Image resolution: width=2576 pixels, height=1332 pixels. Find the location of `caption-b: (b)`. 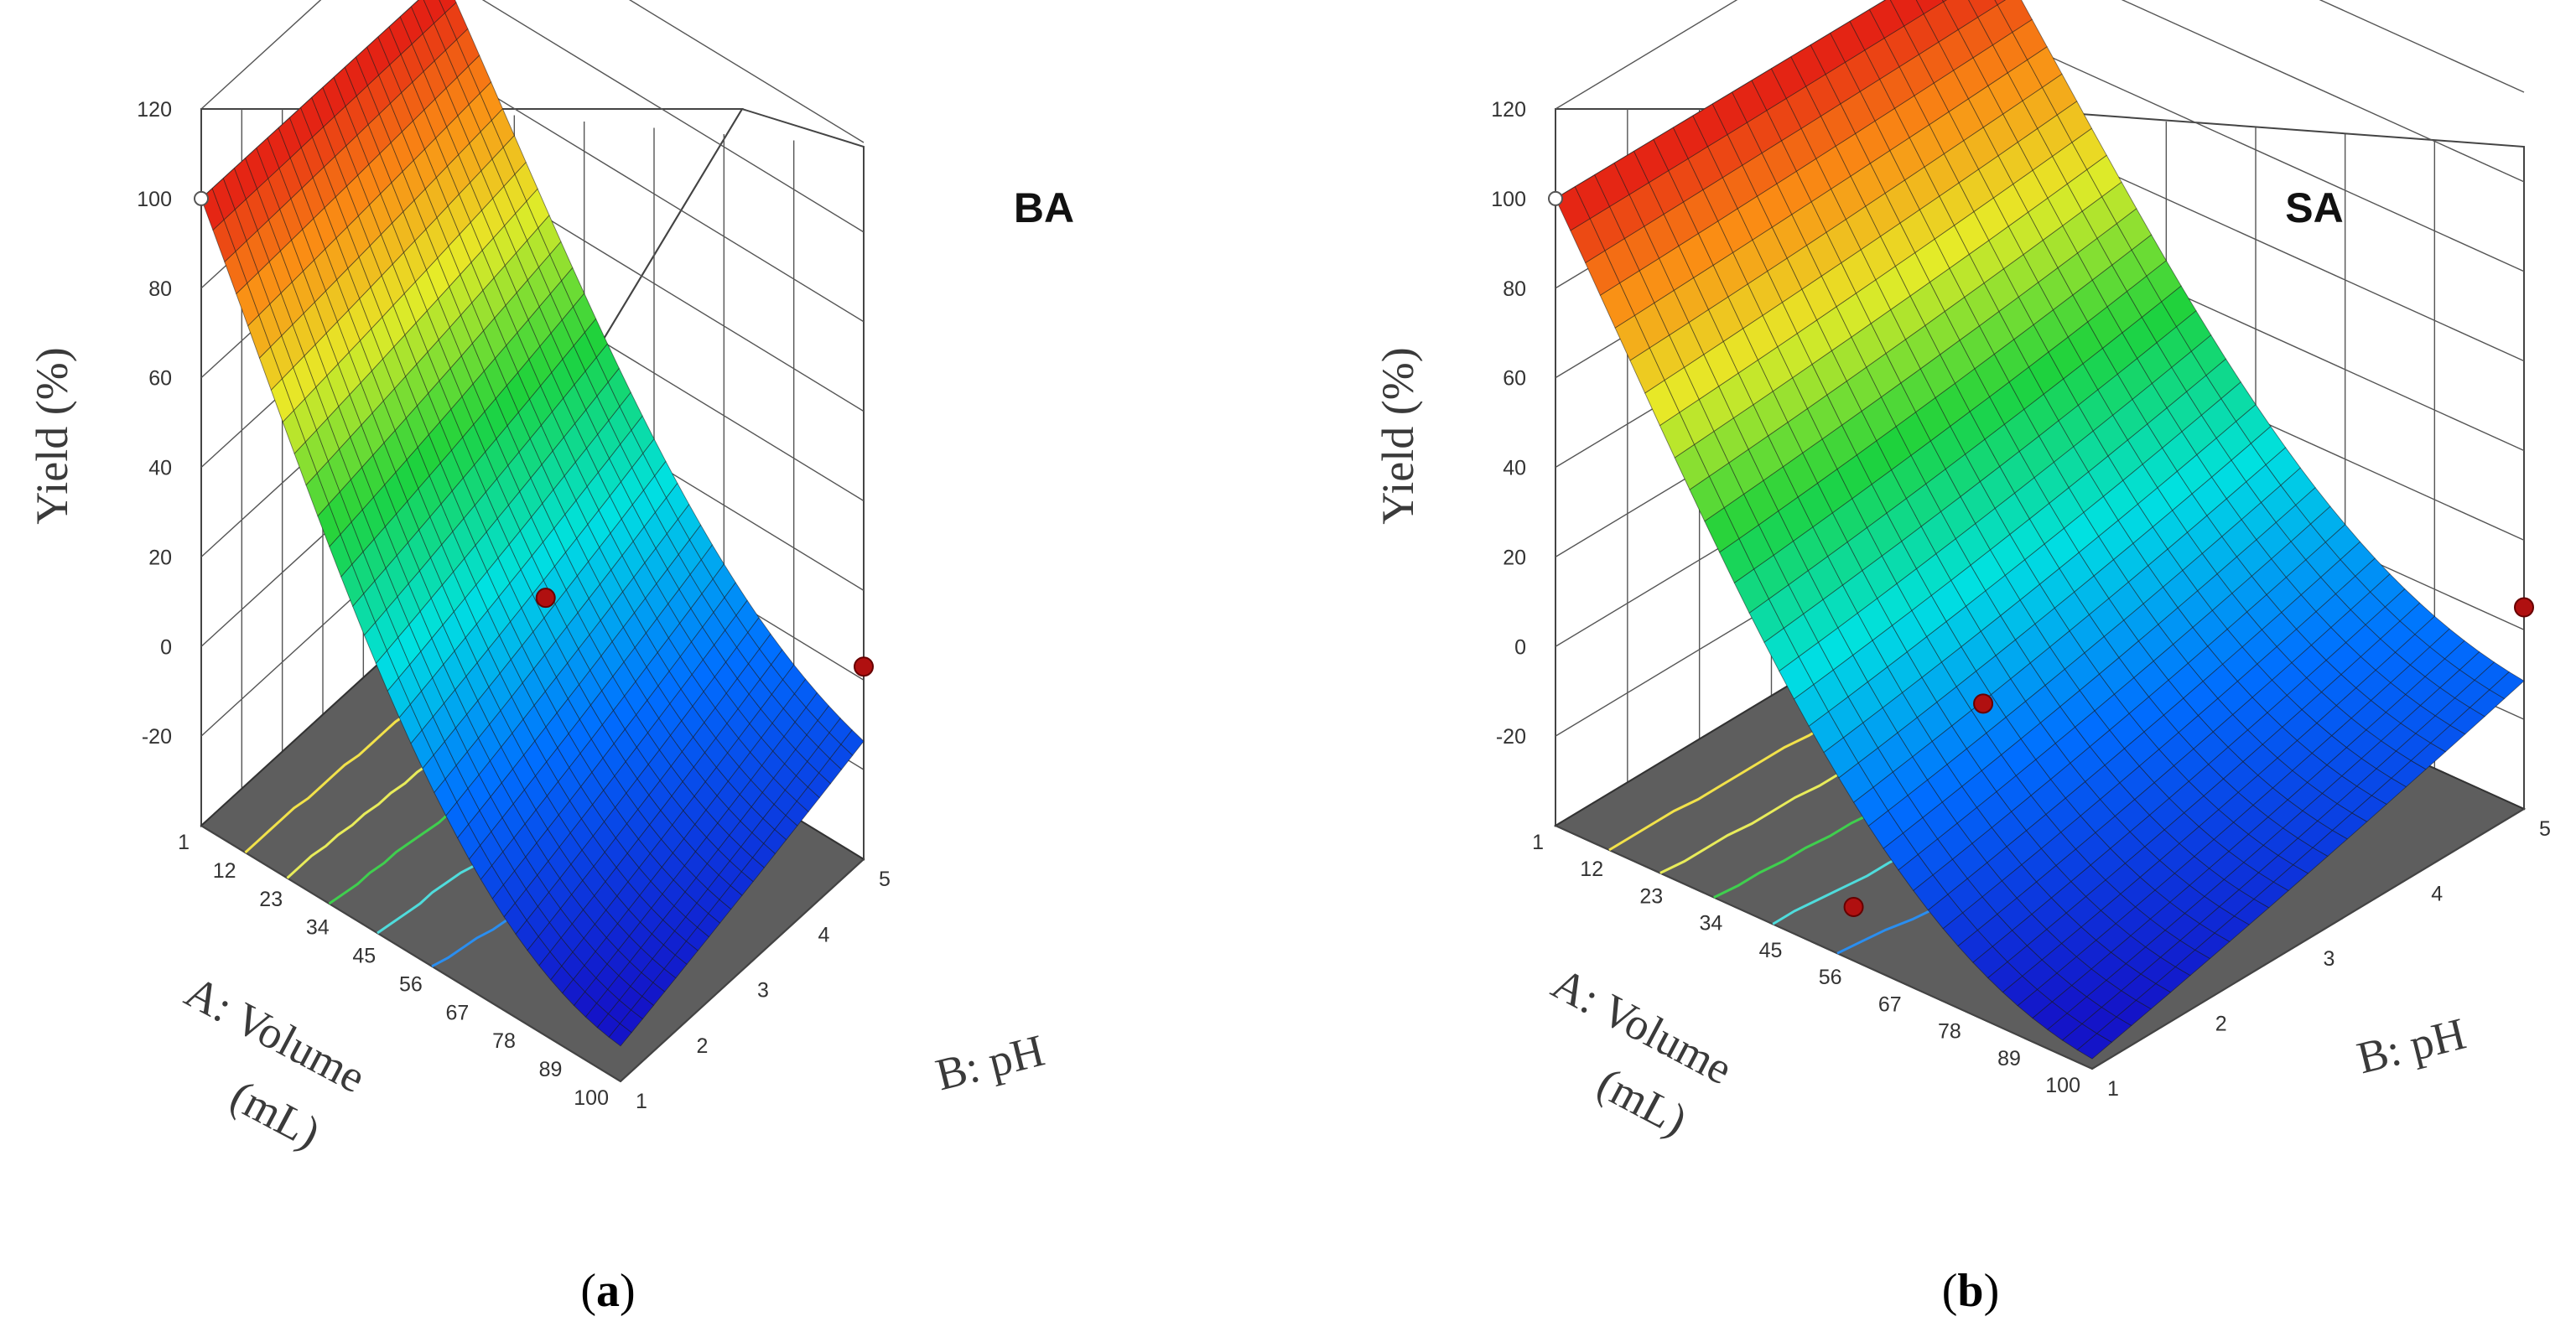

caption-b: (b) is located at coordinates (1970, 1291).